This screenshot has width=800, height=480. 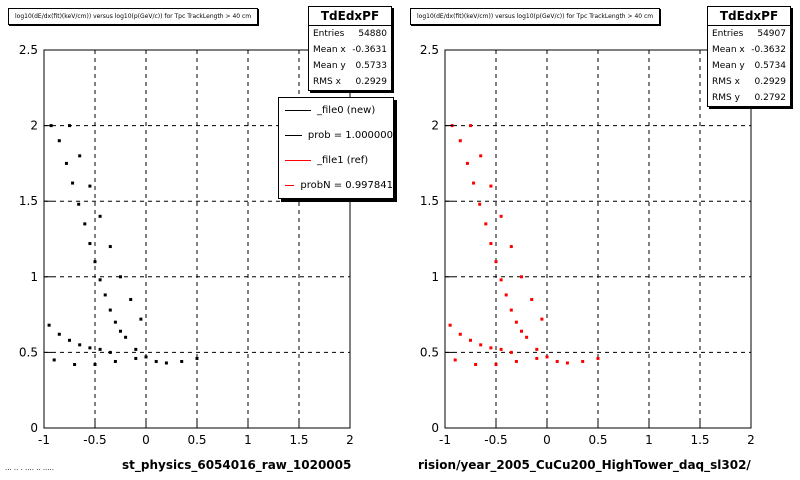 I want to click on stats-value: 54907, so click(x=771, y=34).